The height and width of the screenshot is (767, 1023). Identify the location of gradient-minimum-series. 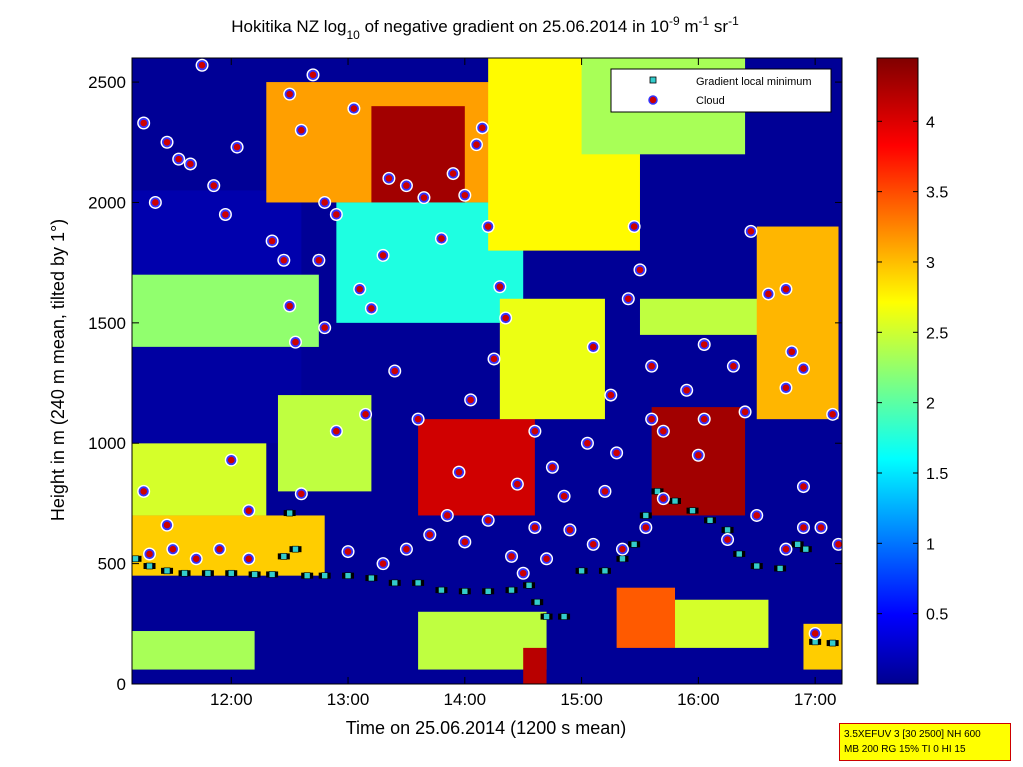
(485, 567).